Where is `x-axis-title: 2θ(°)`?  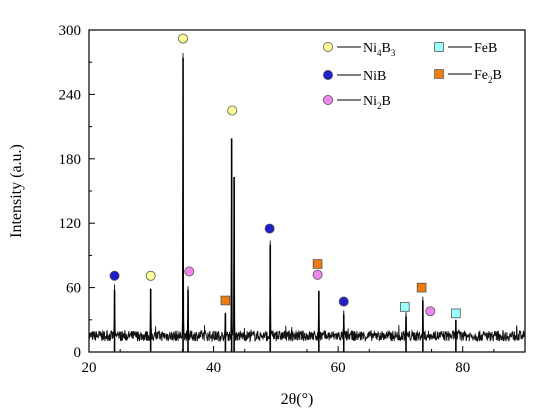
x-axis-title: 2θ(°) is located at coordinates (297, 399).